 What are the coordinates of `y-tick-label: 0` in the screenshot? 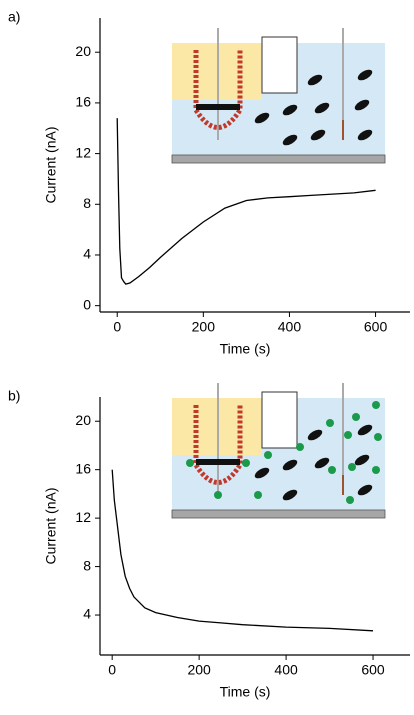 It's located at (87, 304).